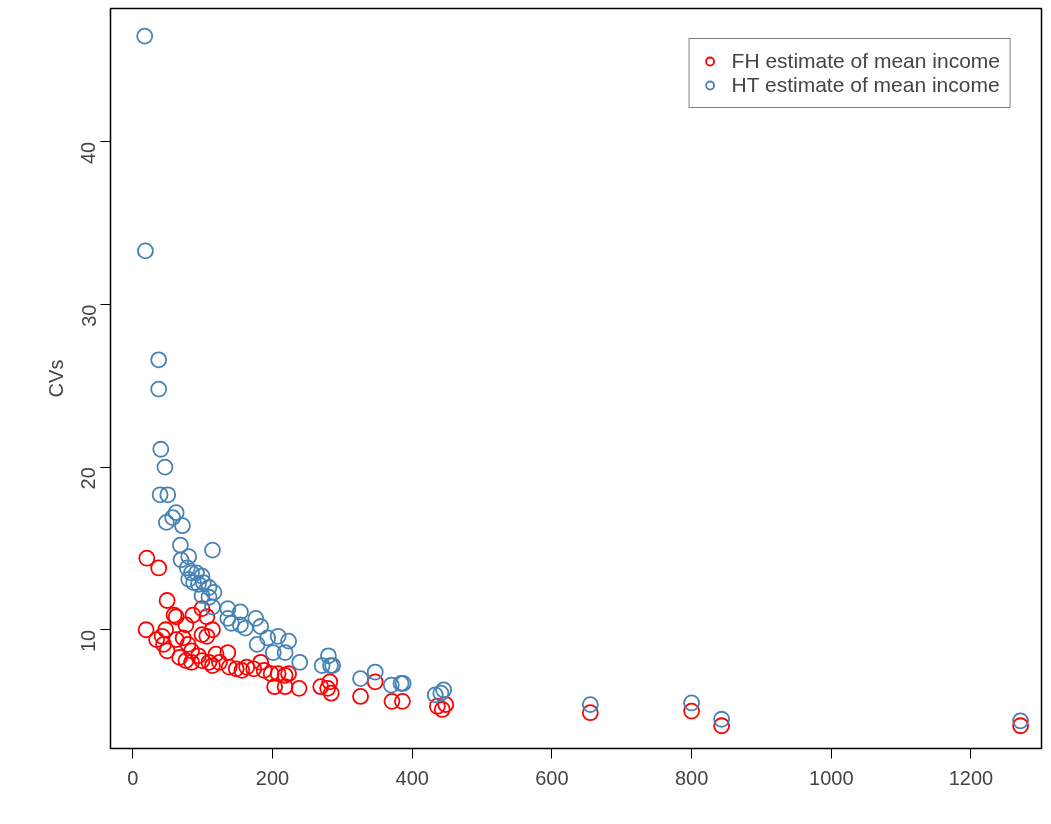 The width and height of the screenshot is (1051, 824). Describe the element at coordinates (133, 777) in the screenshot. I see `x-tick-label: 0` at that location.